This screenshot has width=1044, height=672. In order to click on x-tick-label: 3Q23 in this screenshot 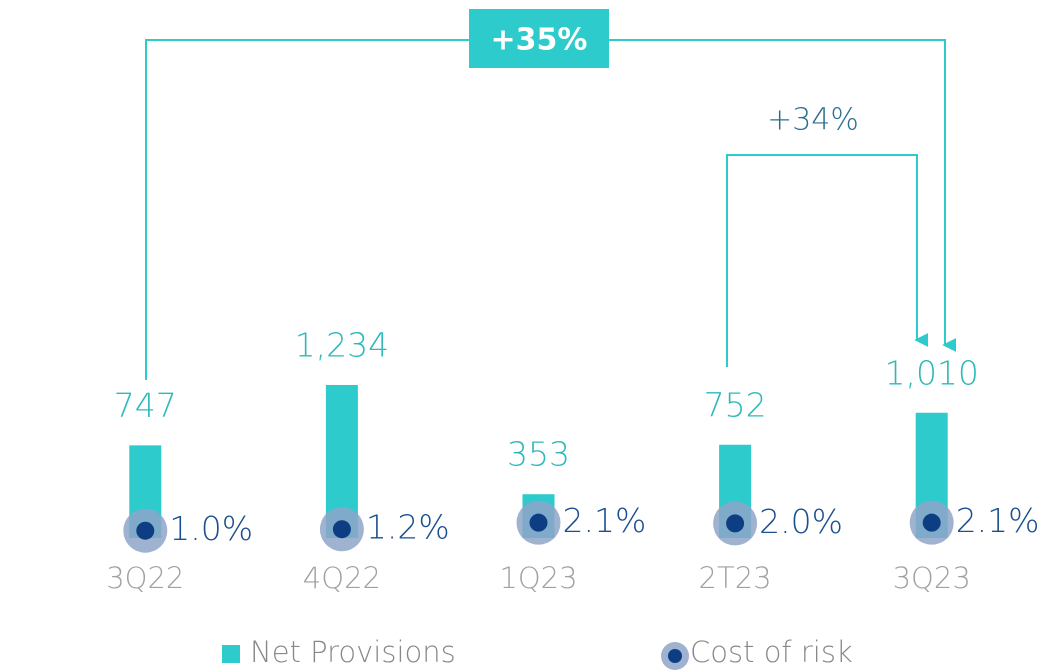, I will do `click(932, 578)`.